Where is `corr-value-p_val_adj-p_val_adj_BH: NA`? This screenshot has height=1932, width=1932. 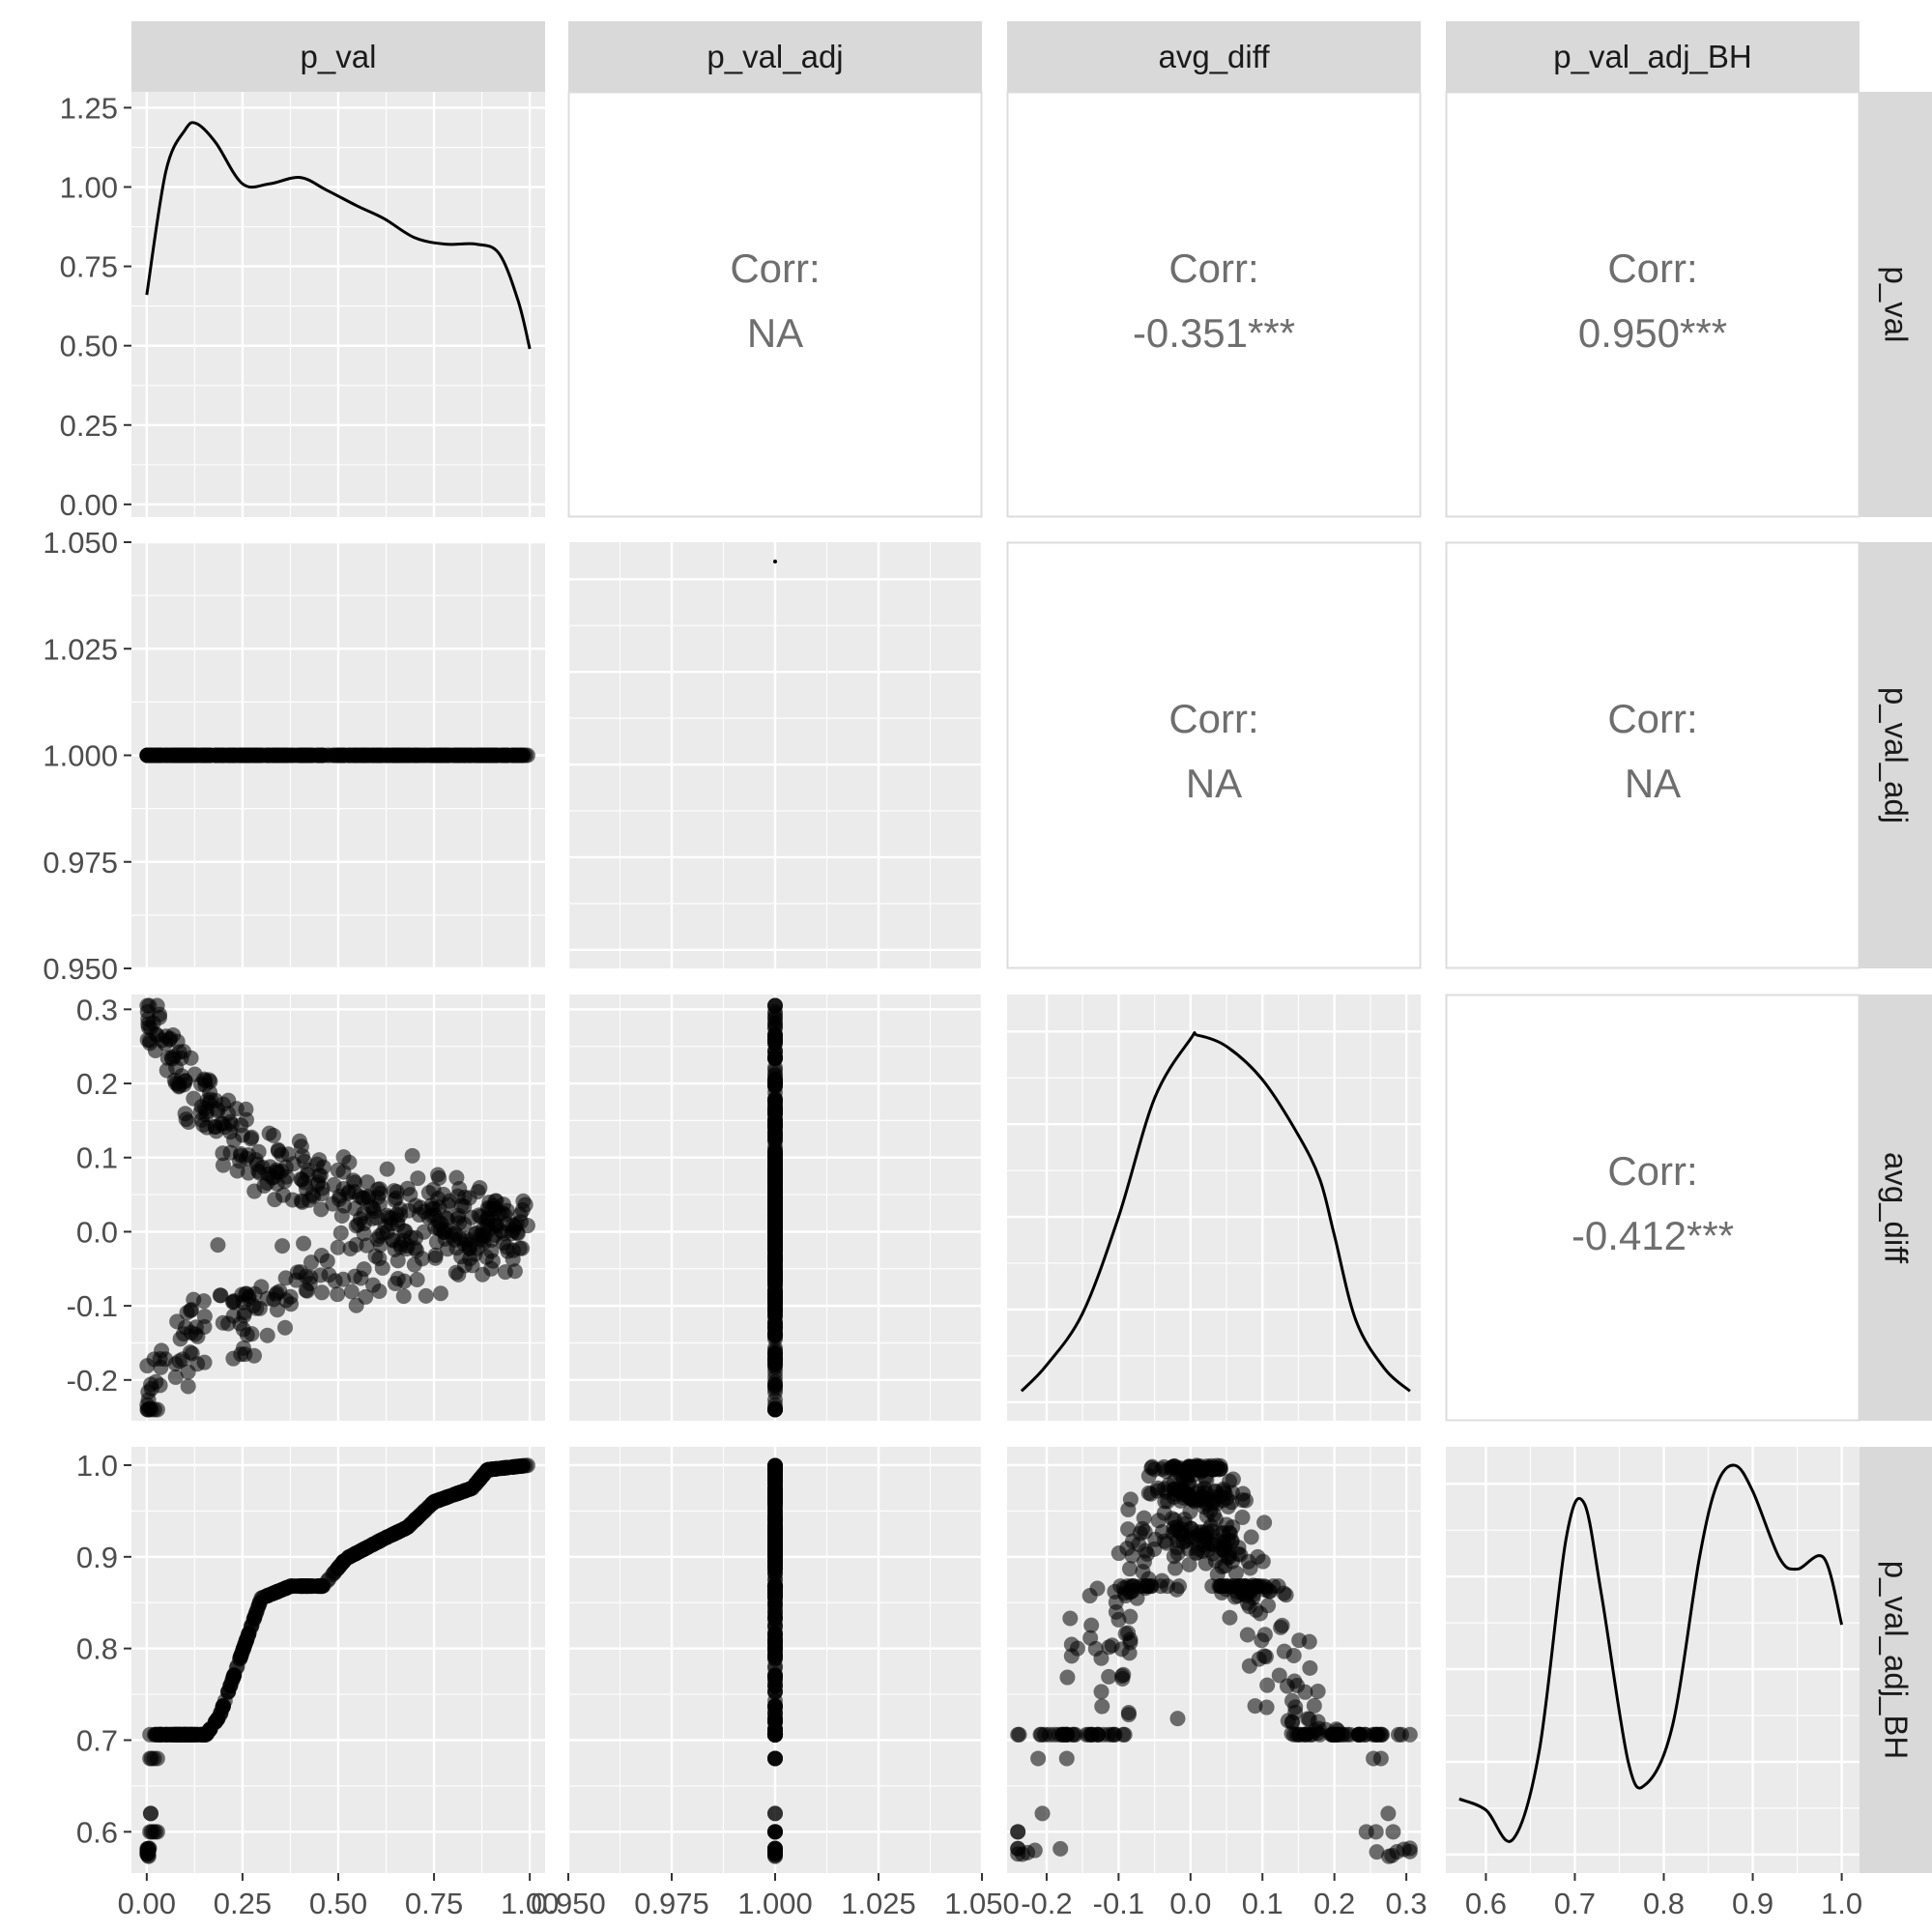 corr-value-p_val_adj-p_val_adj_BH: NA is located at coordinates (1653, 783).